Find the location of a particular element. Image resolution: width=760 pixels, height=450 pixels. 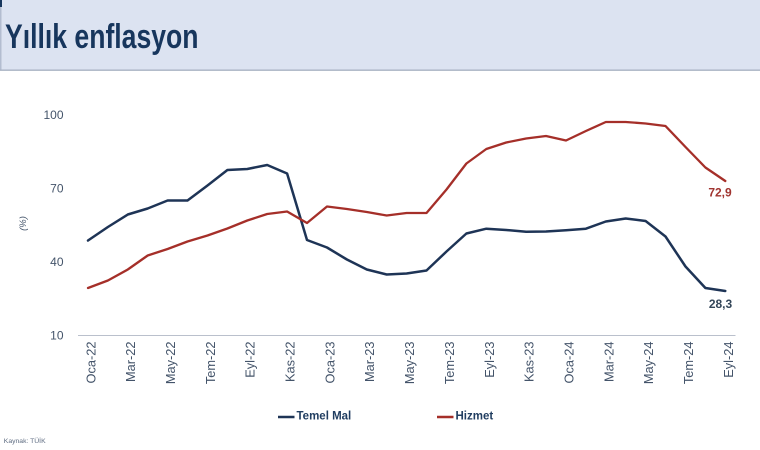

svg-text: Kaynak: TÜİK is located at coordinates (25, 440).